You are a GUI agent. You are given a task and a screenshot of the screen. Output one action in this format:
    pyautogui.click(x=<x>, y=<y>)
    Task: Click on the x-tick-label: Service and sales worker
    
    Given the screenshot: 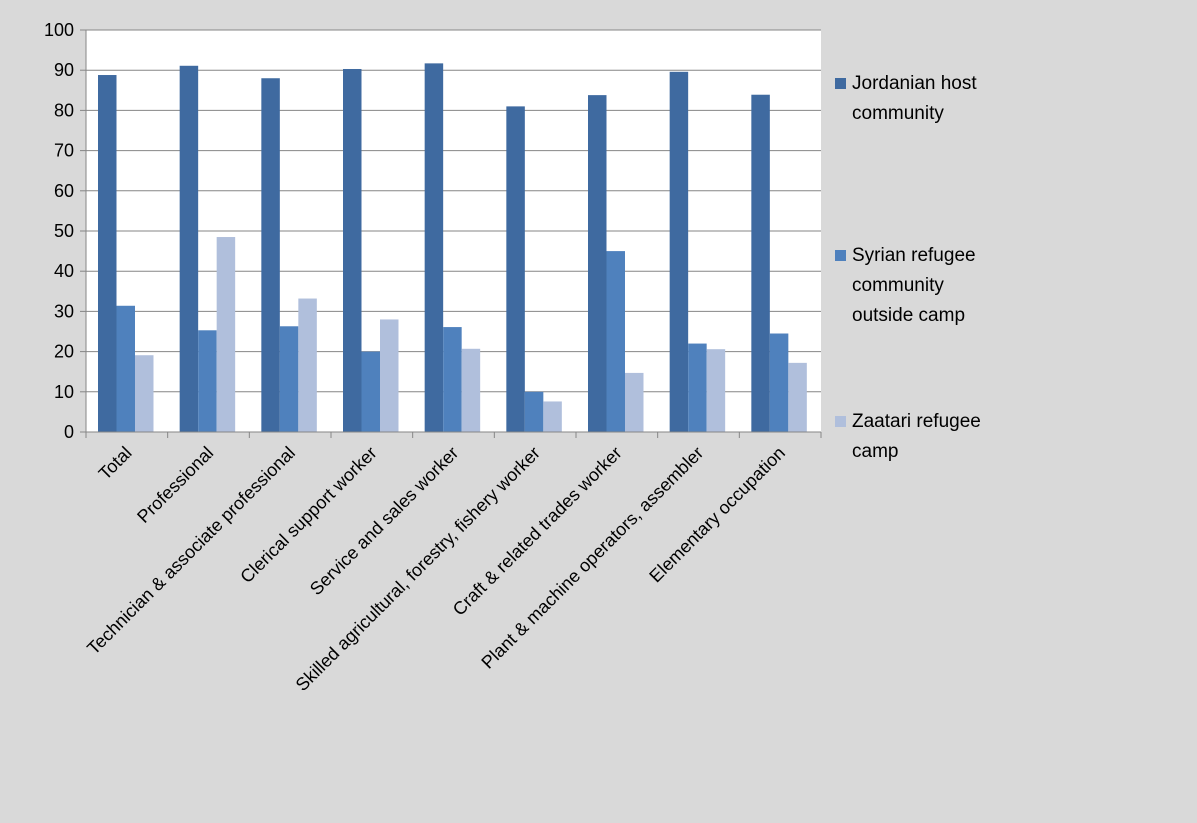 What is the action you would take?
    pyautogui.click(x=384, y=521)
    